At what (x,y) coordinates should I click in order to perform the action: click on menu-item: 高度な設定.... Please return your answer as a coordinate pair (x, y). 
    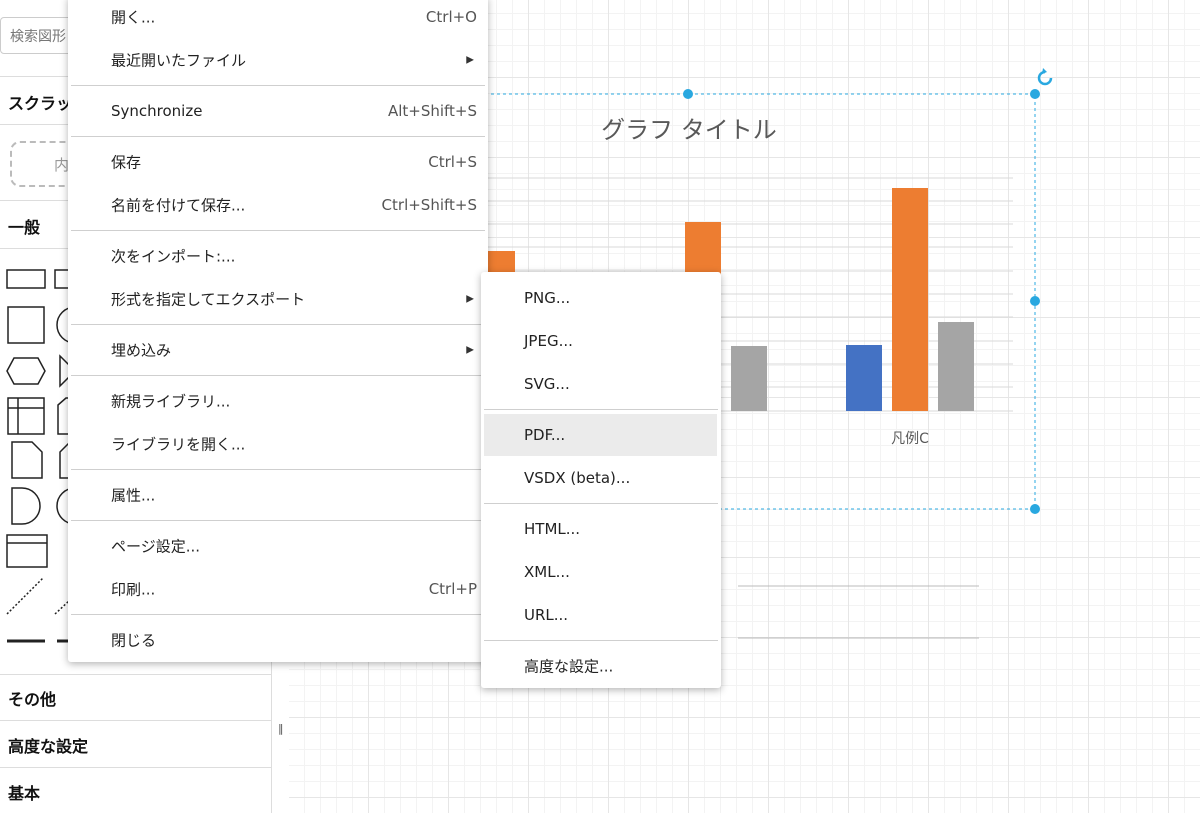
    Looking at the image, I should click on (601, 666).